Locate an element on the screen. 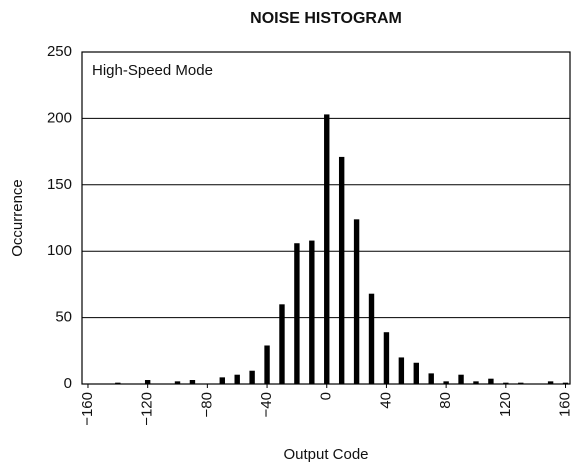  x-tick-label: −120 is located at coordinates (147, 409).